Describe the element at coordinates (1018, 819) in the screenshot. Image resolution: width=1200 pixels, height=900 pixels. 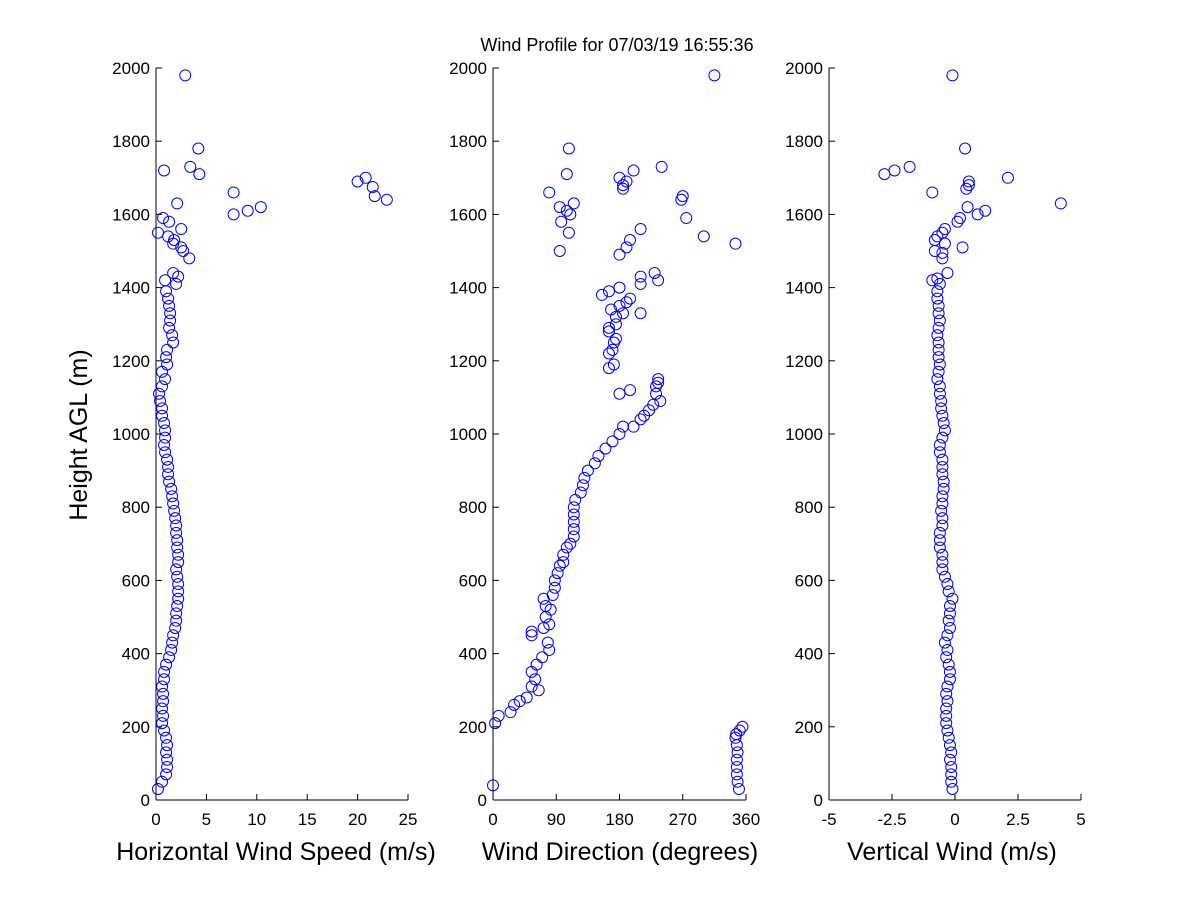
I see `x-tick-label: 2.5` at that location.